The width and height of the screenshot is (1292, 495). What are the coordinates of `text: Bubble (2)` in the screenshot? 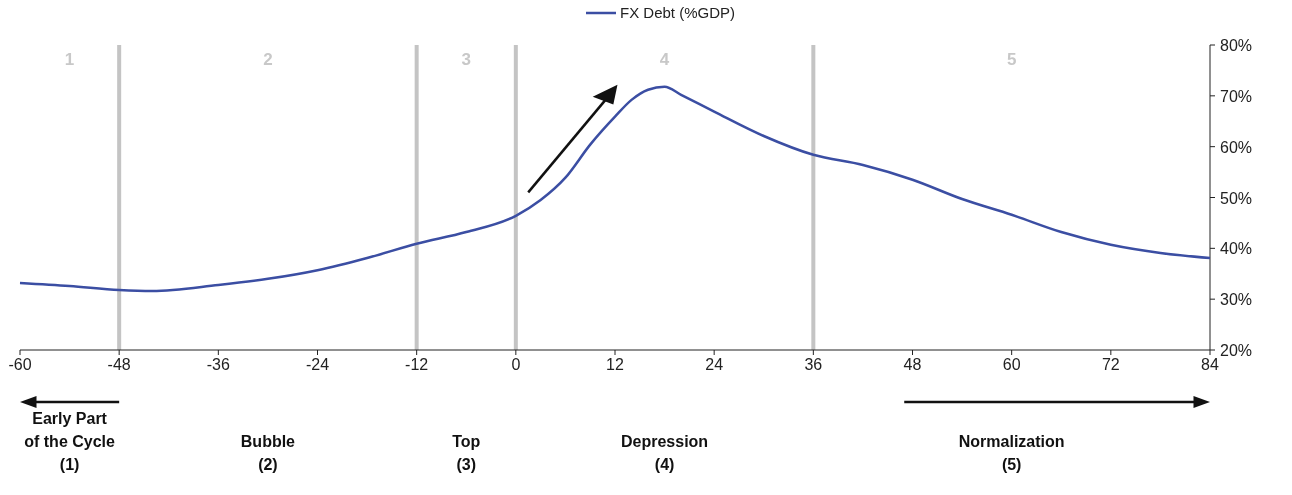 It's located at (268, 453).